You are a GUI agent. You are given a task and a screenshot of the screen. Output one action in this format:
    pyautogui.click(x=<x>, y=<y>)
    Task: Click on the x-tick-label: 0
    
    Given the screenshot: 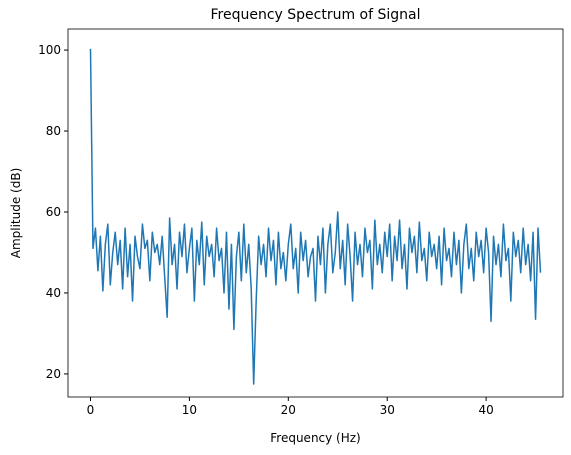 What is the action you would take?
    pyautogui.click(x=91, y=410)
    